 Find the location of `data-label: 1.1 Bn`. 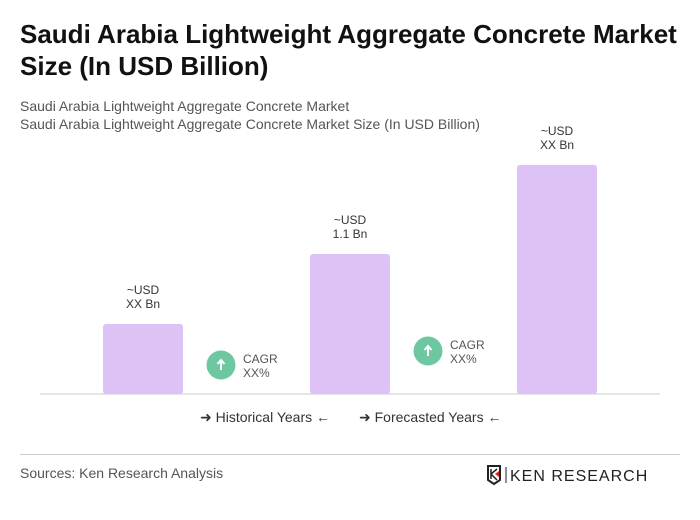

data-label: 1.1 Bn is located at coordinates (350, 234).